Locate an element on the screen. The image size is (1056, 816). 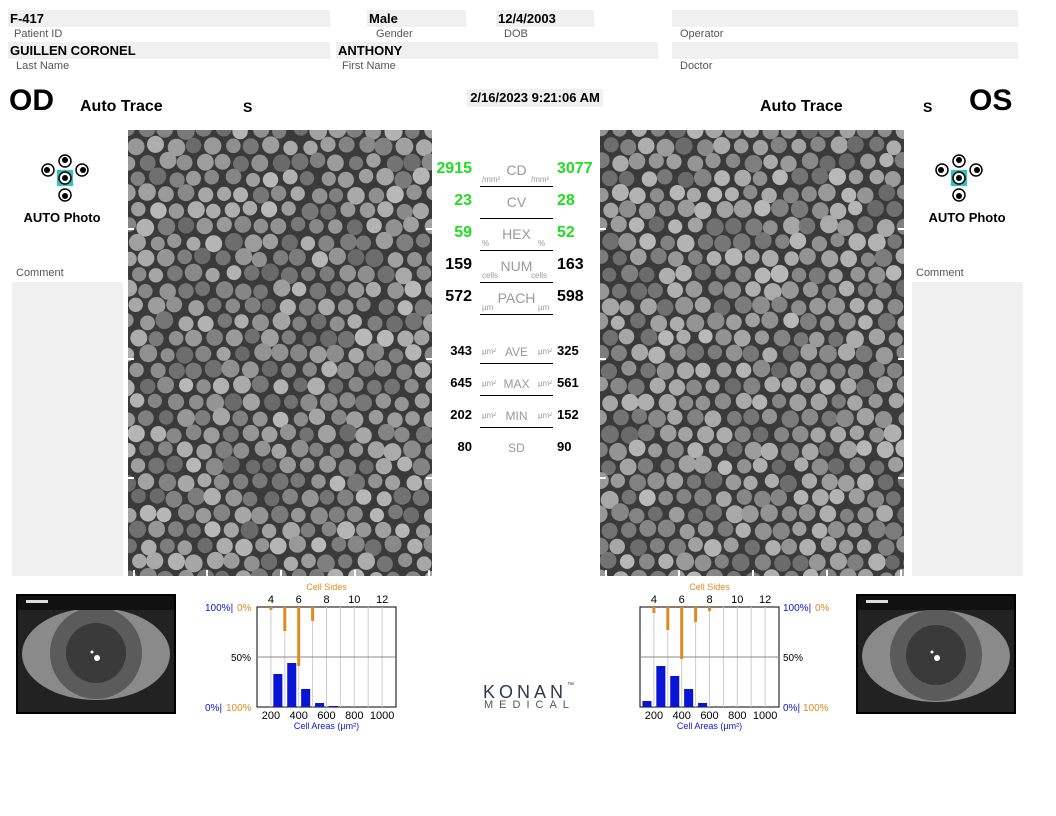
od-min-value: 202 is located at coordinates (461, 414).